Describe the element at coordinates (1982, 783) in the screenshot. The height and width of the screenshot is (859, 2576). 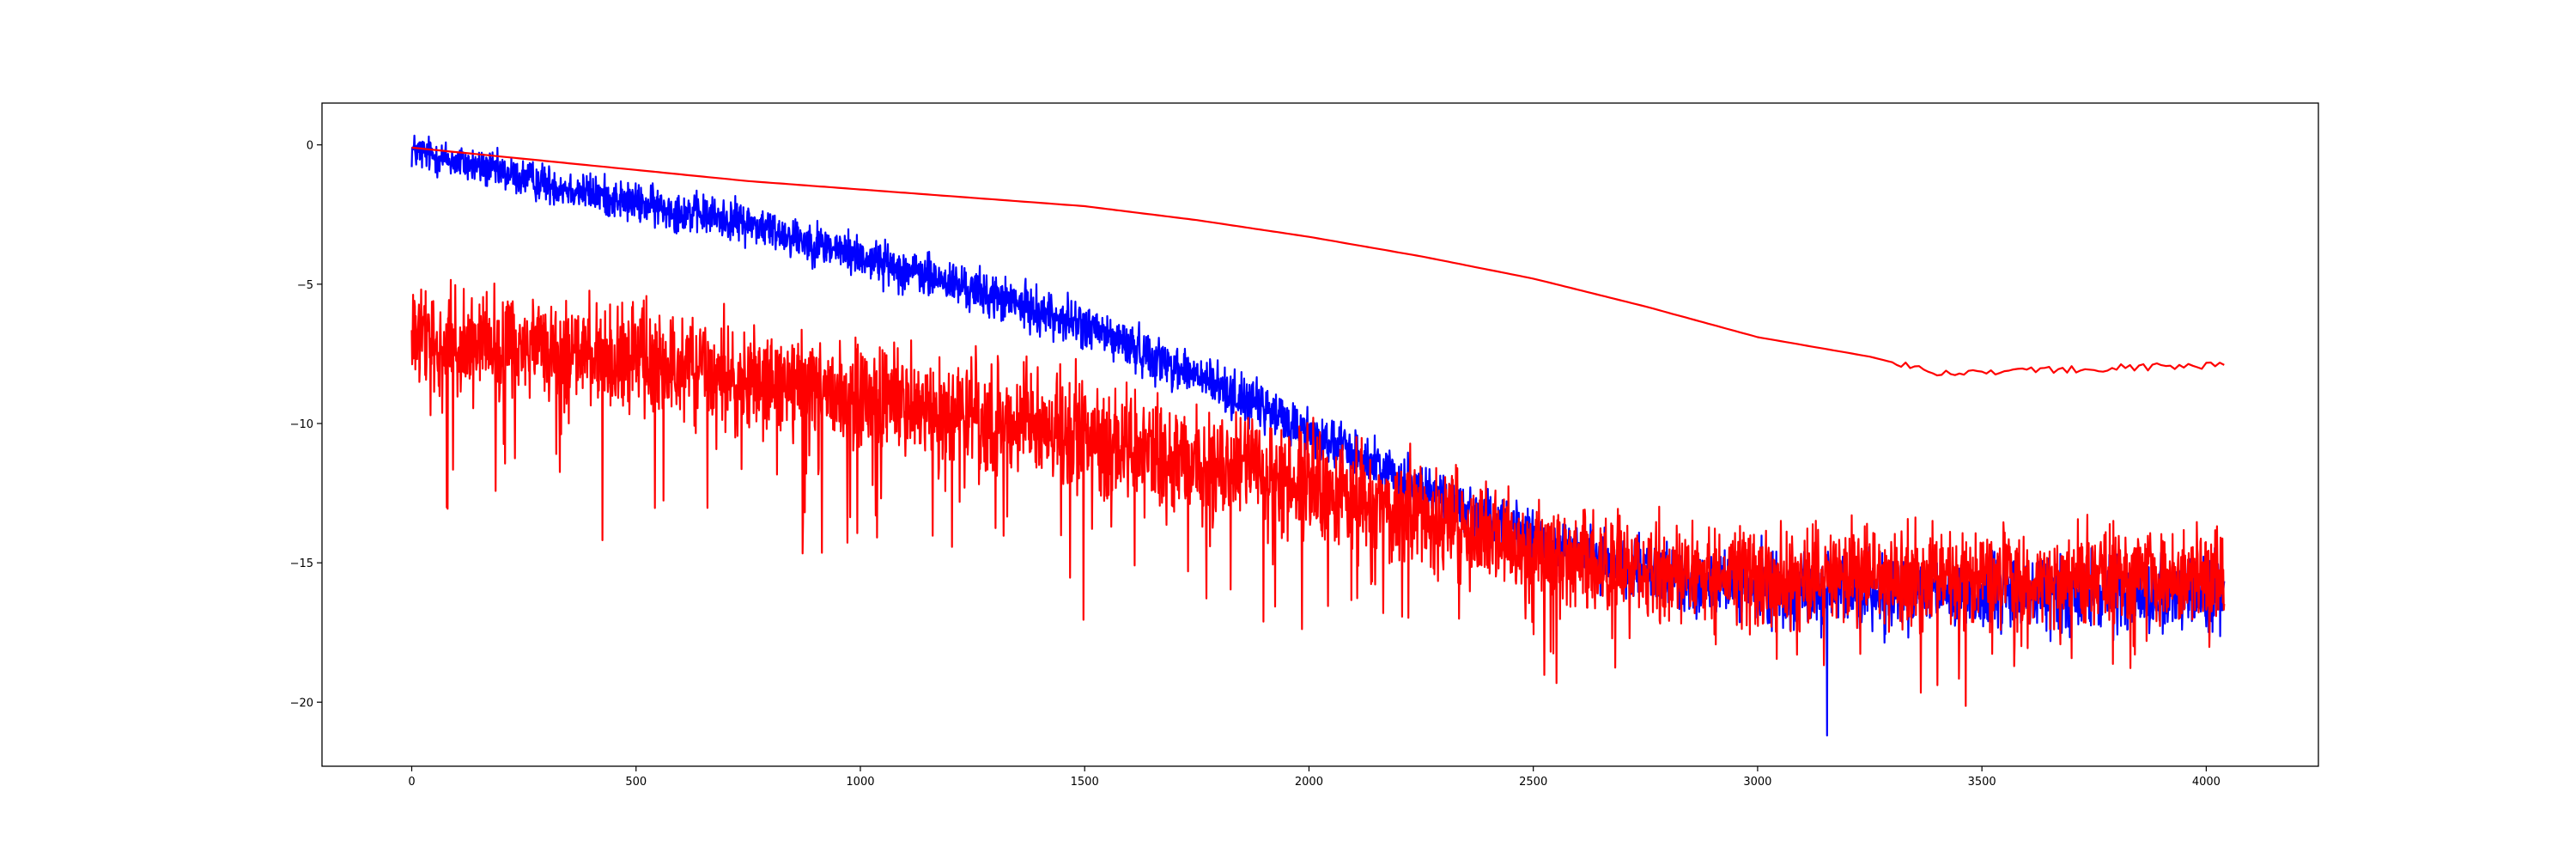
I see `x-tick-label: 3500` at that location.